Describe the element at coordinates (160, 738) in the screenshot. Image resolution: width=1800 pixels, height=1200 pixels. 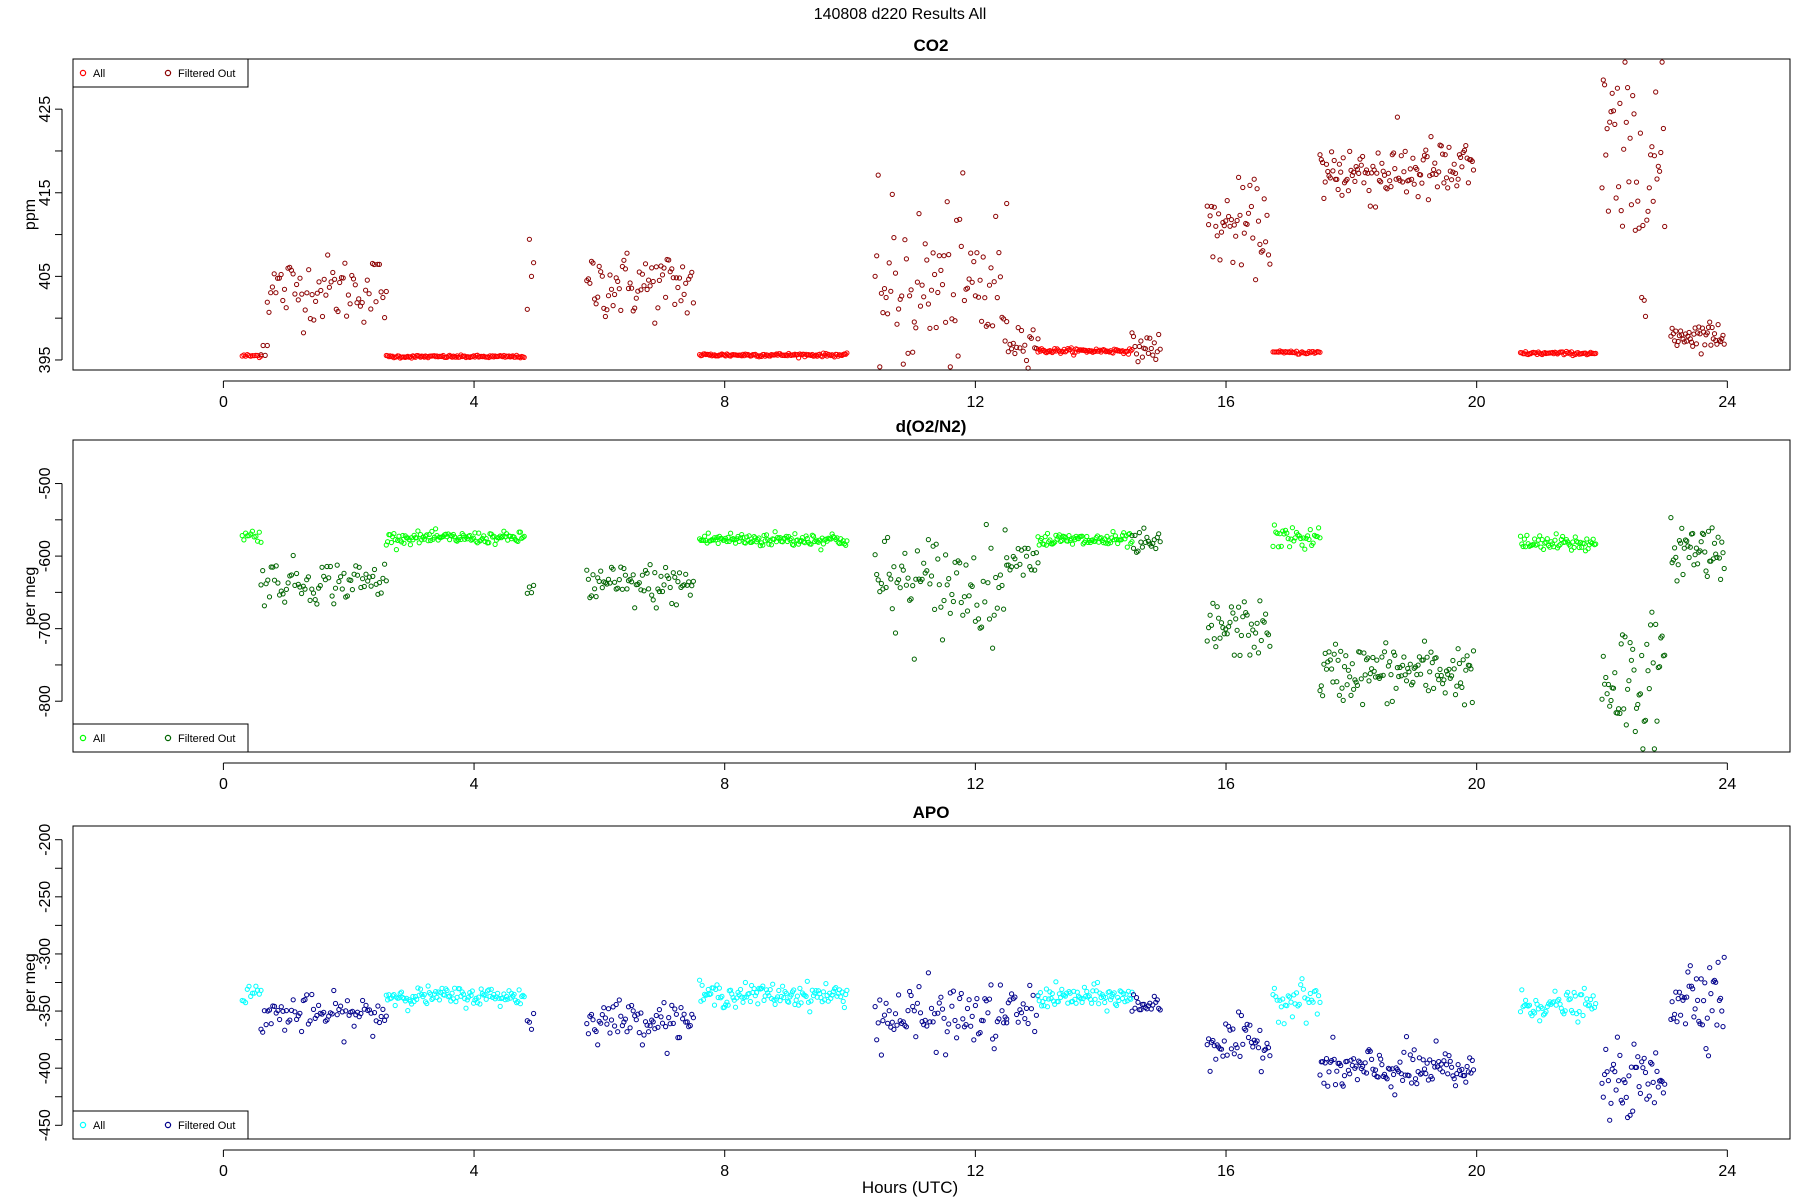
I see `legend-o2n2: All Filtered Out` at that location.